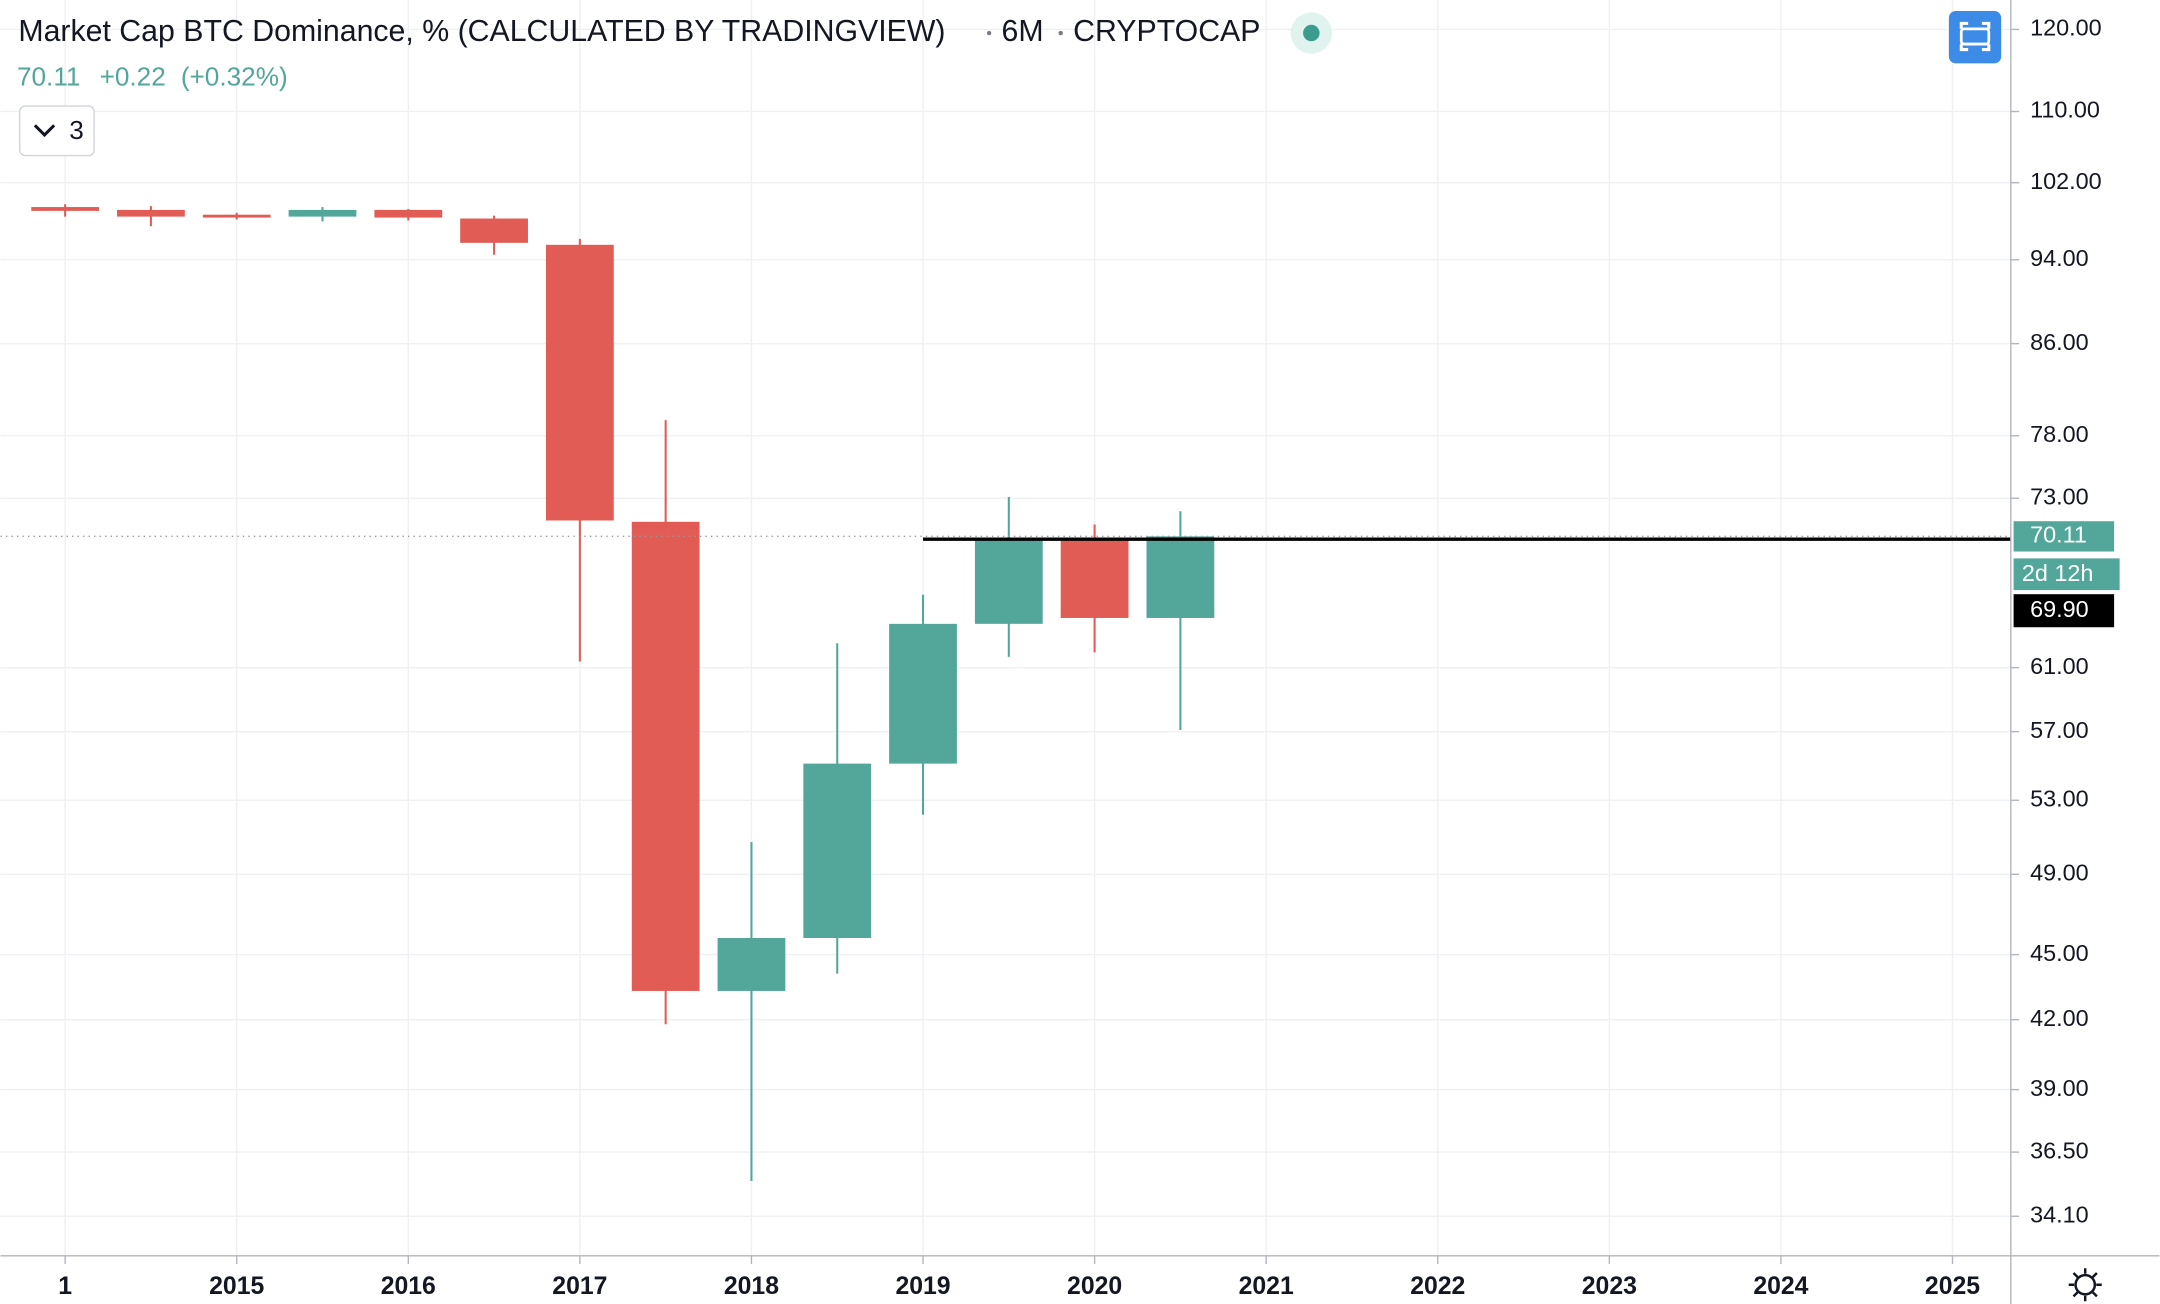  Describe the element at coordinates (1952, 1286) in the screenshot. I see `x-tick-label: 2025` at that location.